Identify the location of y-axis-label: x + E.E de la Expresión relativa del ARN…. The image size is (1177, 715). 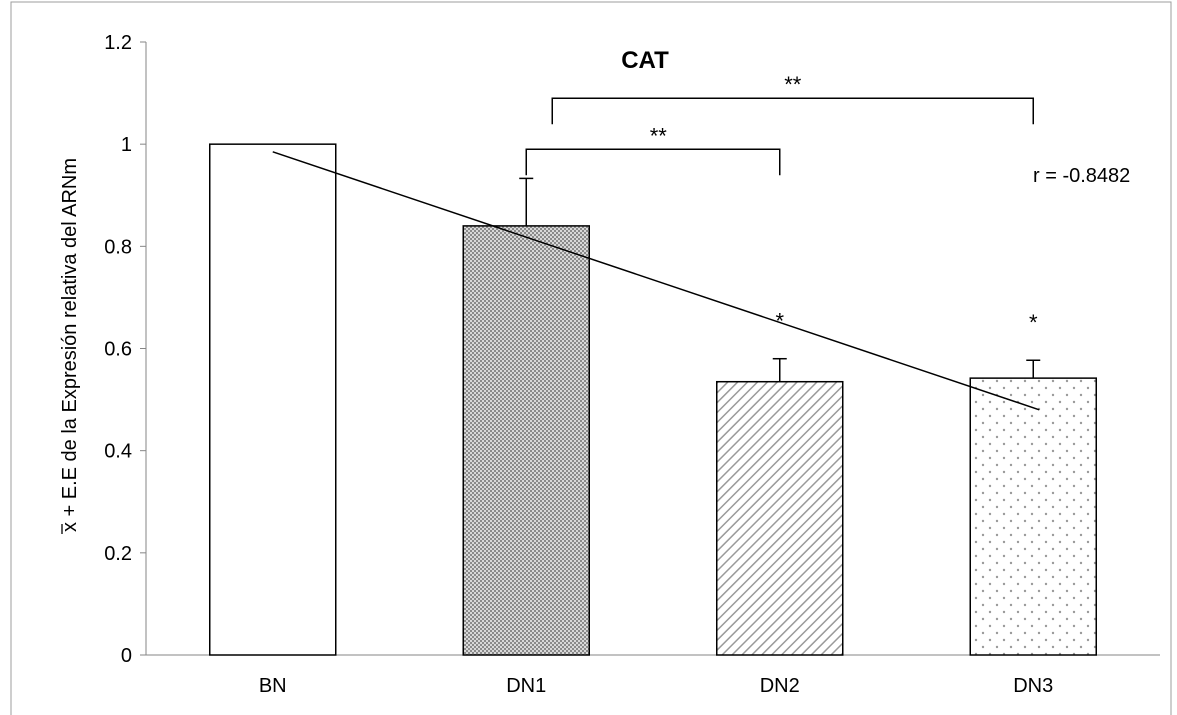
(70, 345).